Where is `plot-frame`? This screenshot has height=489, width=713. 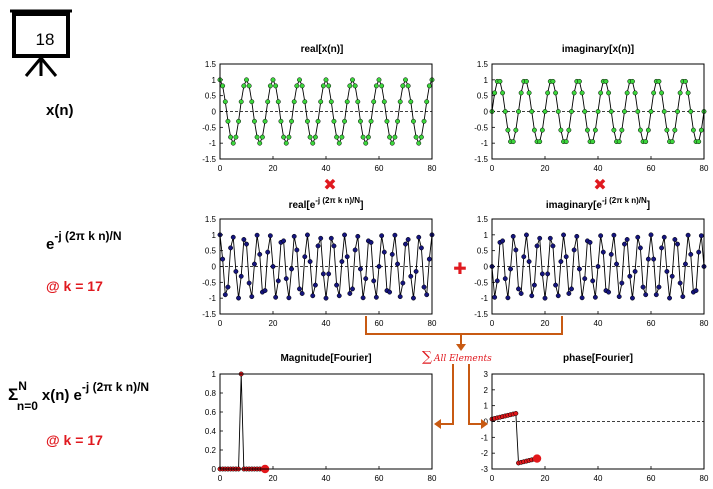 plot-frame is located at coordinates (598, 266).